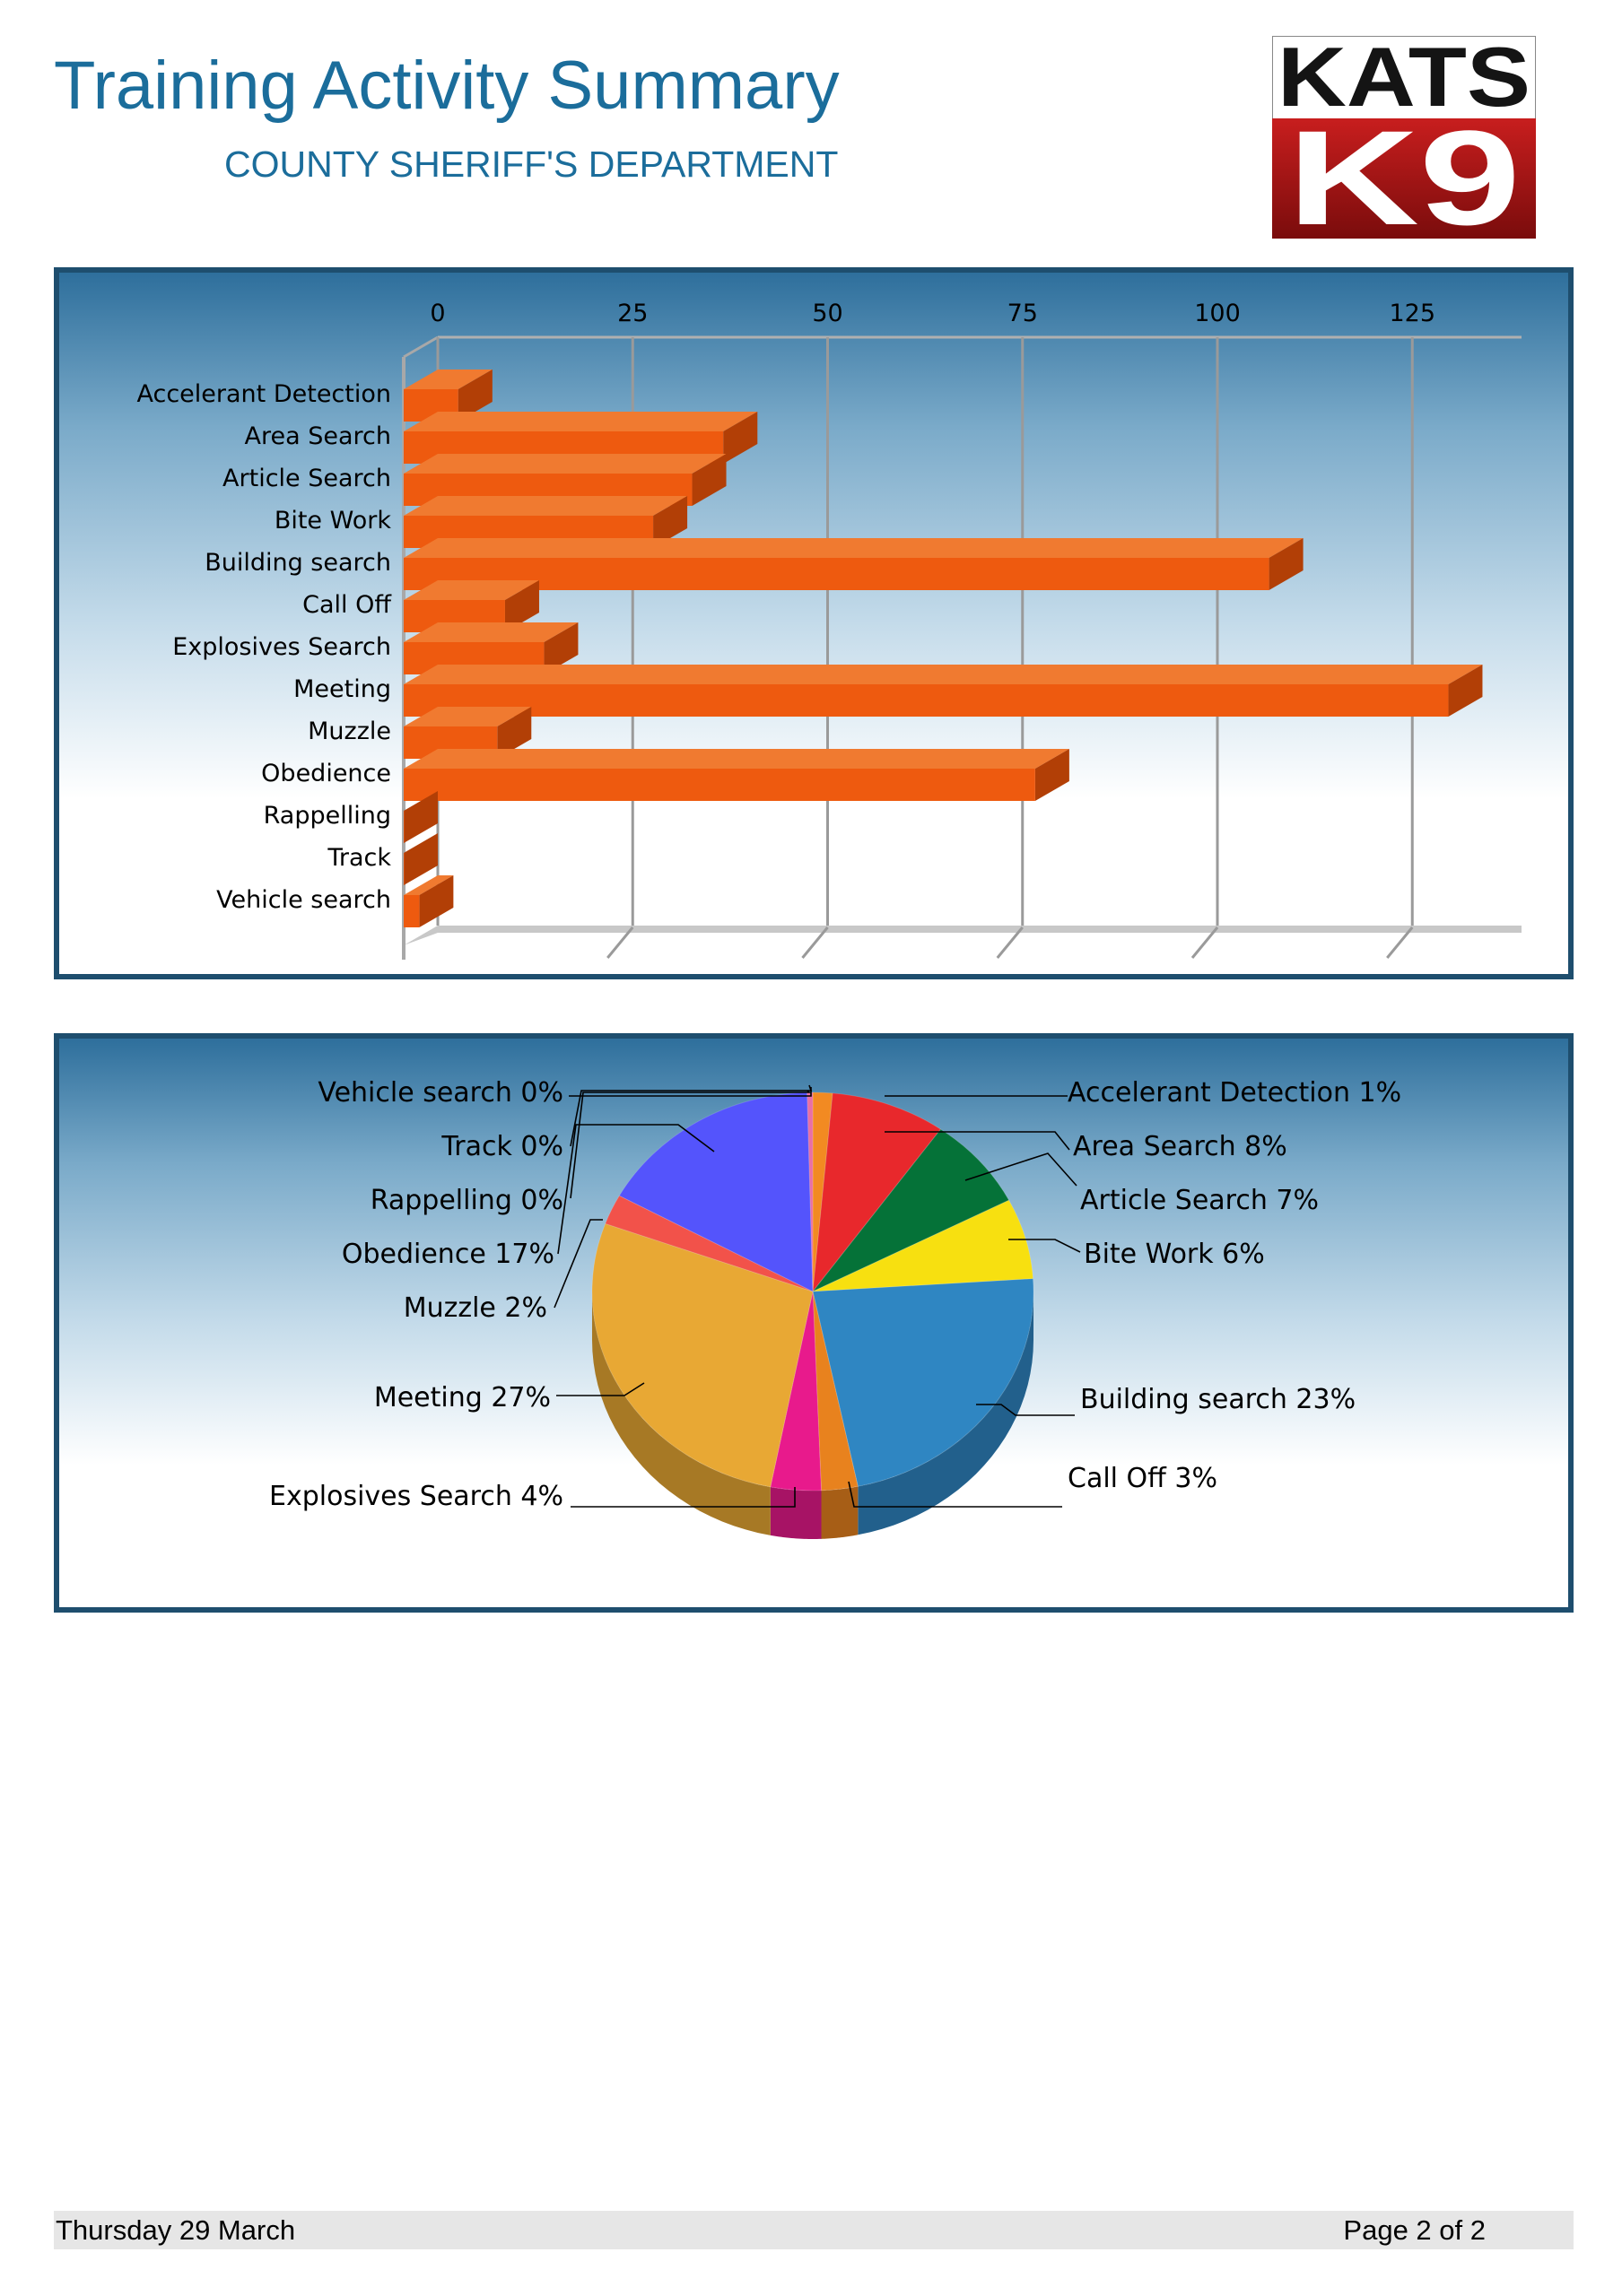 This screenshot has width=1622, height=2296. What do you see at coordinates (1142, 1478) in the screenshot?
I see `pie-label-call-off: Call Off 3%` at bounding box center [1142, 1478].